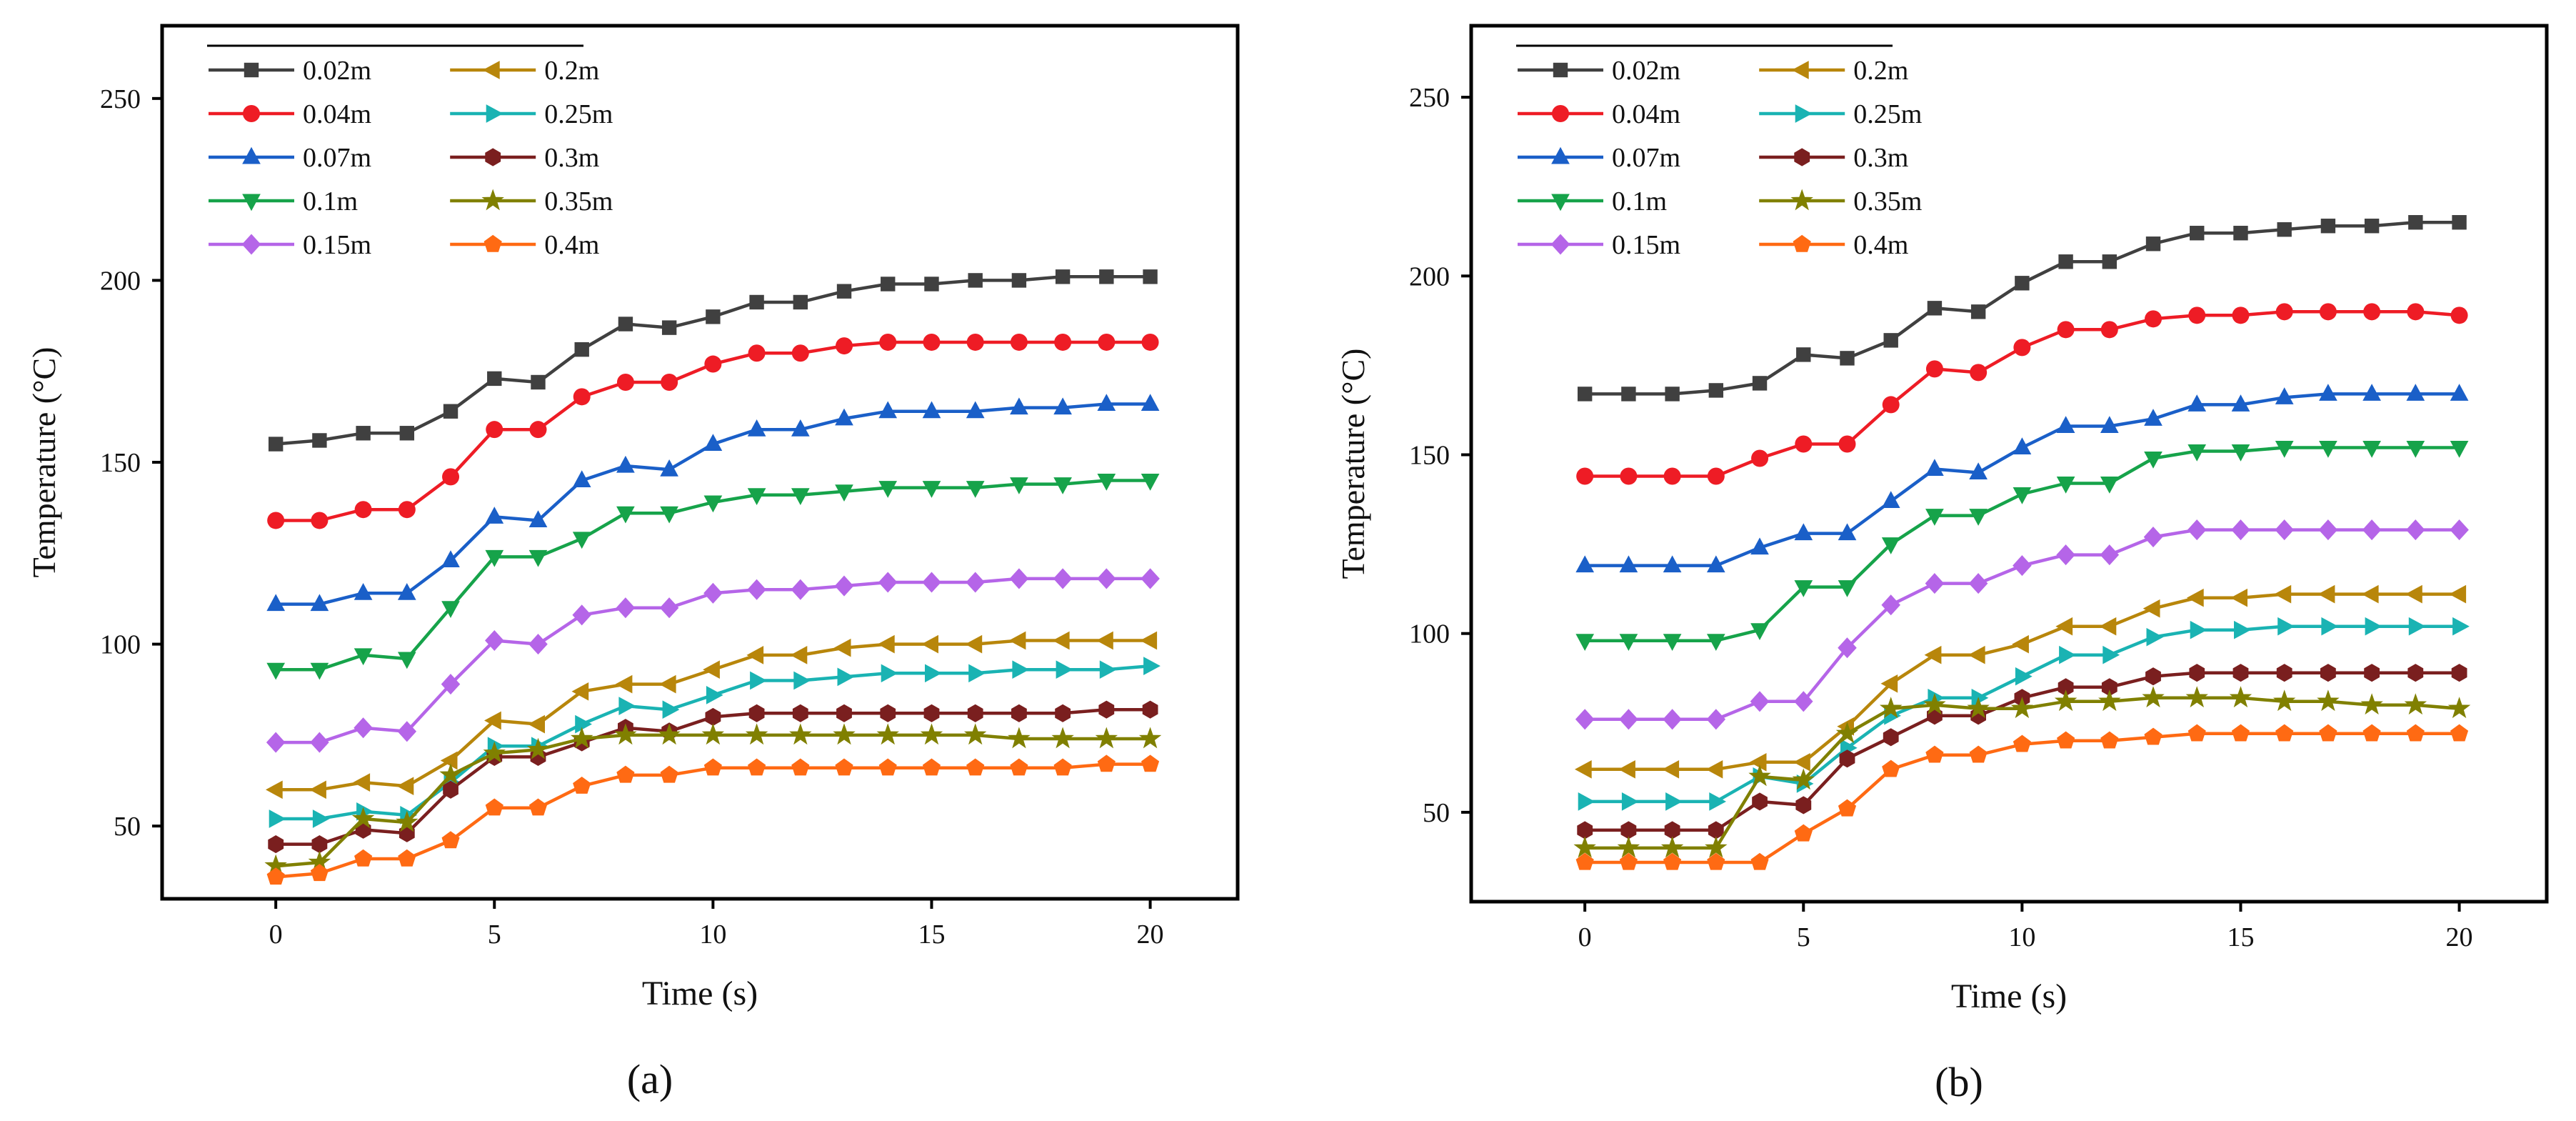  Describe the element at coordinates (1429, 455) in the screenshot. I see `panel-b-y-tick-label: 150` at that location.